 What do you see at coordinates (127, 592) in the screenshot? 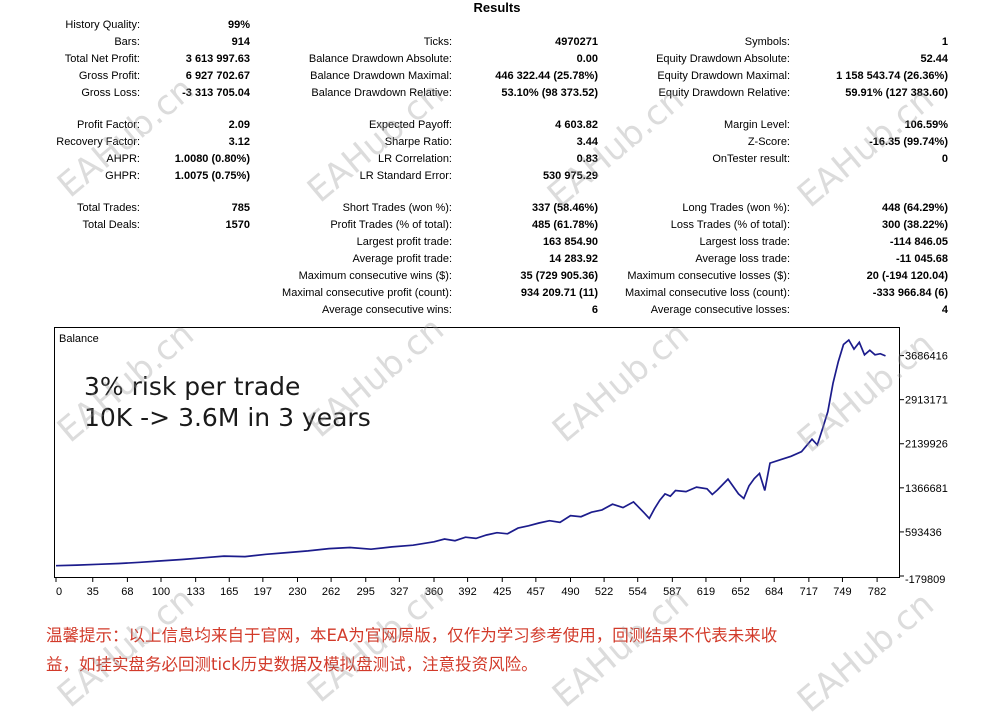
I see `x-tick-label-2: 68` at bounding box center [127, 592].